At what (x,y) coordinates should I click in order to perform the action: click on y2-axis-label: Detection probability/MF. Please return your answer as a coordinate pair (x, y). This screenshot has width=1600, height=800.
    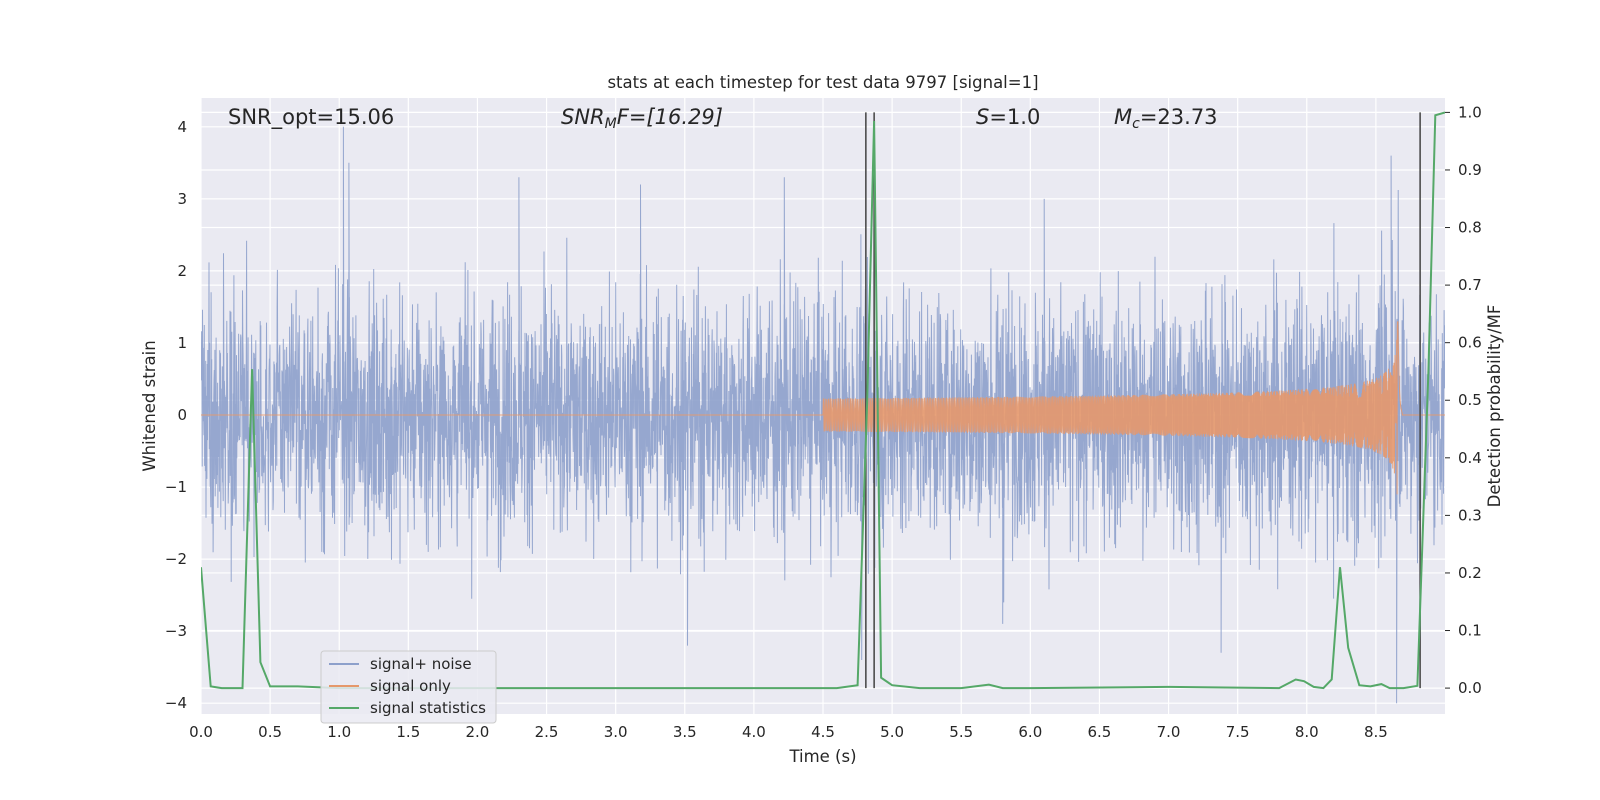
    Looking at the image, I should click on (1494, 406).